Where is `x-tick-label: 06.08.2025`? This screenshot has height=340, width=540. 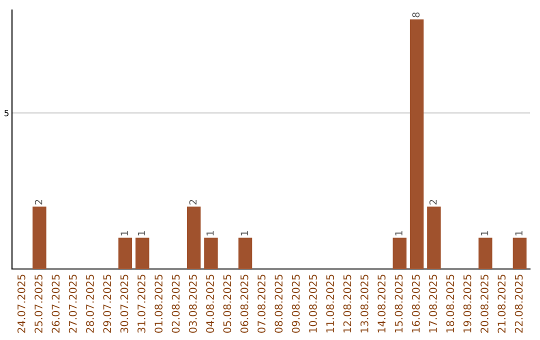
x-tick-label: 06.08.2025 is located at coordinates (244, 303).